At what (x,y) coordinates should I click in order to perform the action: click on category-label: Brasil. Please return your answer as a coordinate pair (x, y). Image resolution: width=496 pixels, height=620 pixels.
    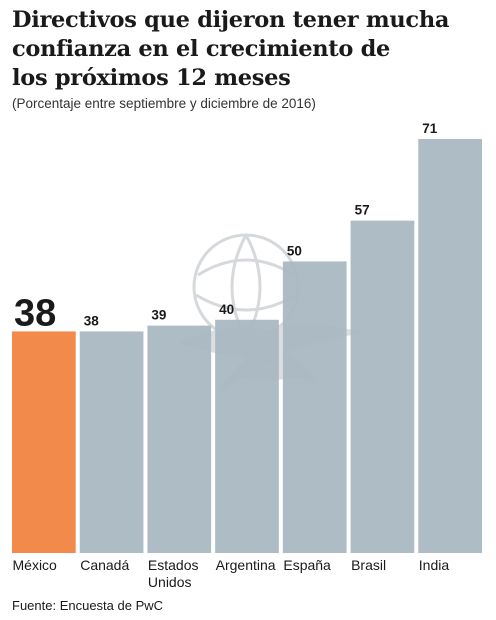
    Looking at the image, I should click on (368, 565).